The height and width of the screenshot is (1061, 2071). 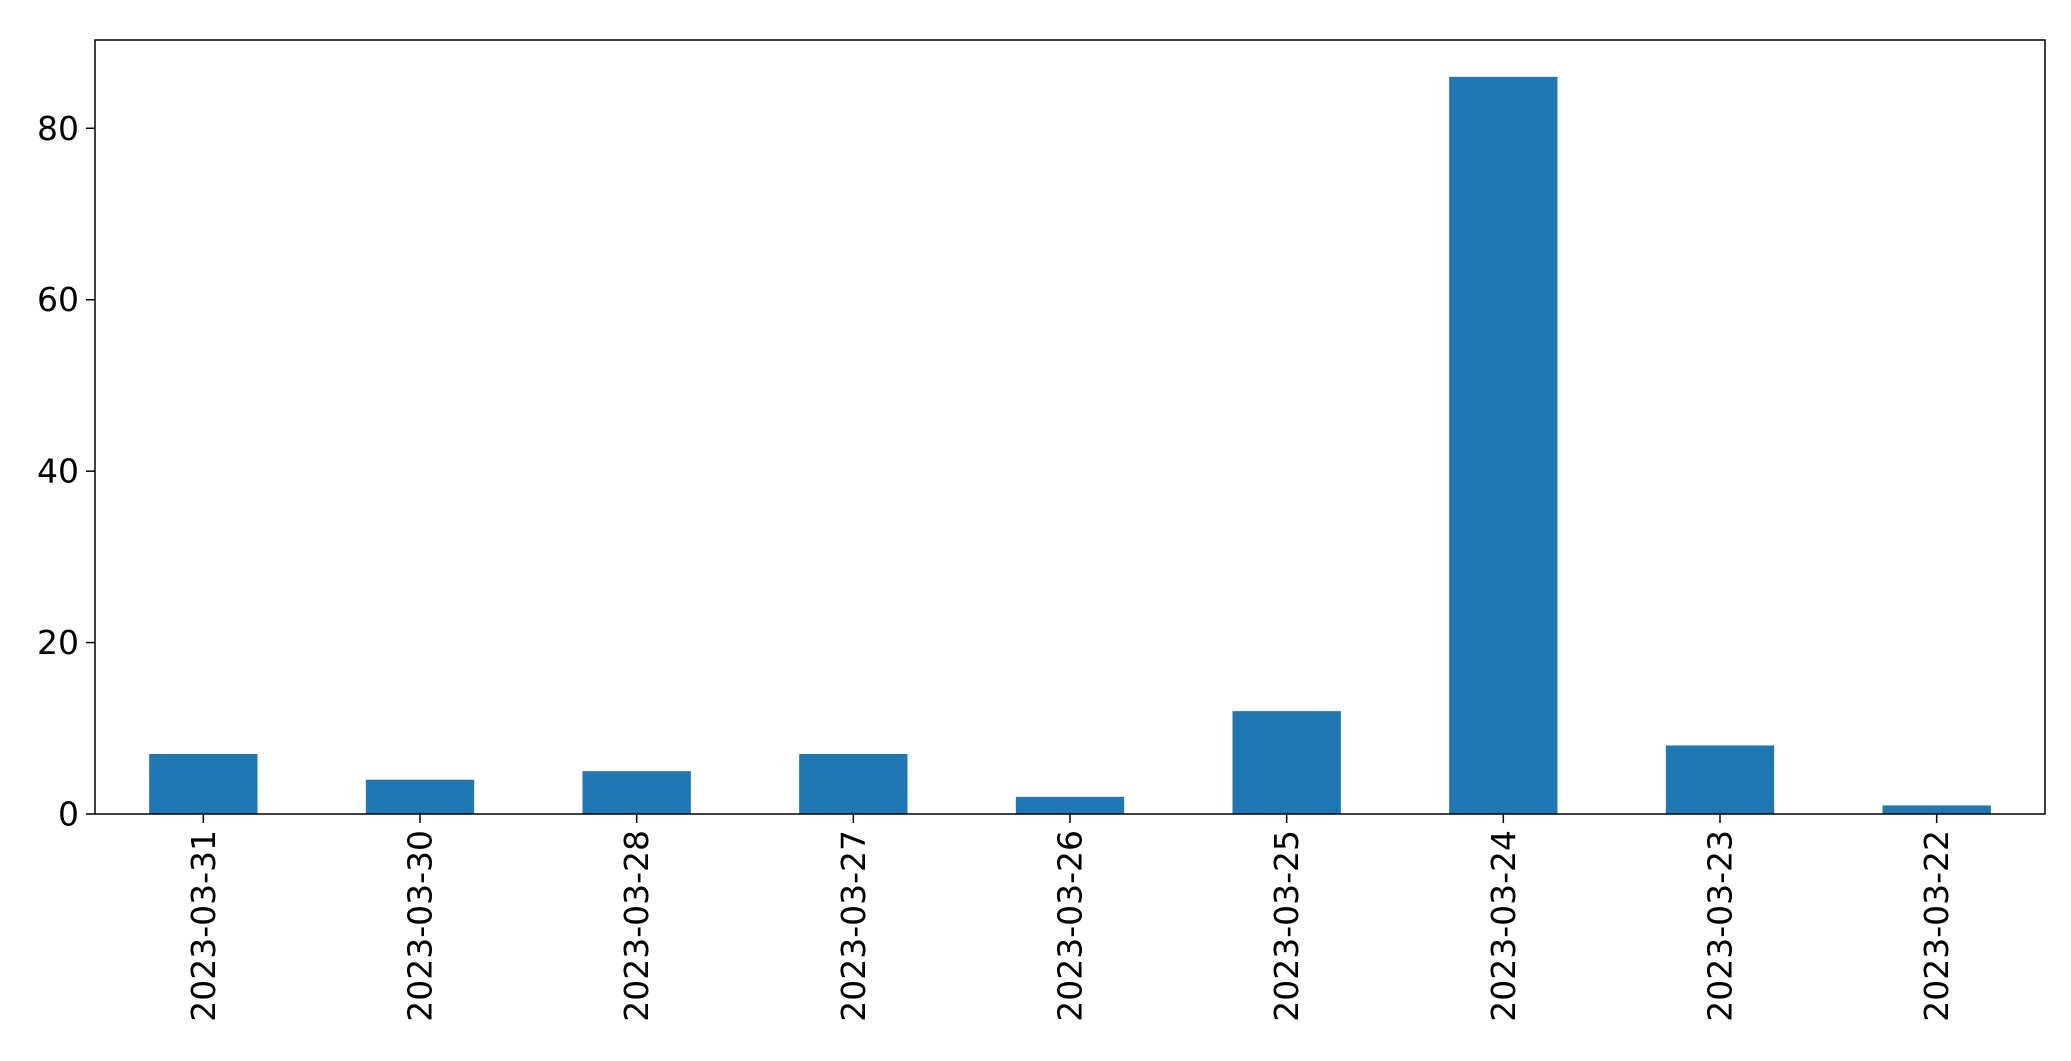 What do you see at coordinates (58, 471) in the screenshot?
I see `y-tick-label: 40` at bounding box center [58, 471].